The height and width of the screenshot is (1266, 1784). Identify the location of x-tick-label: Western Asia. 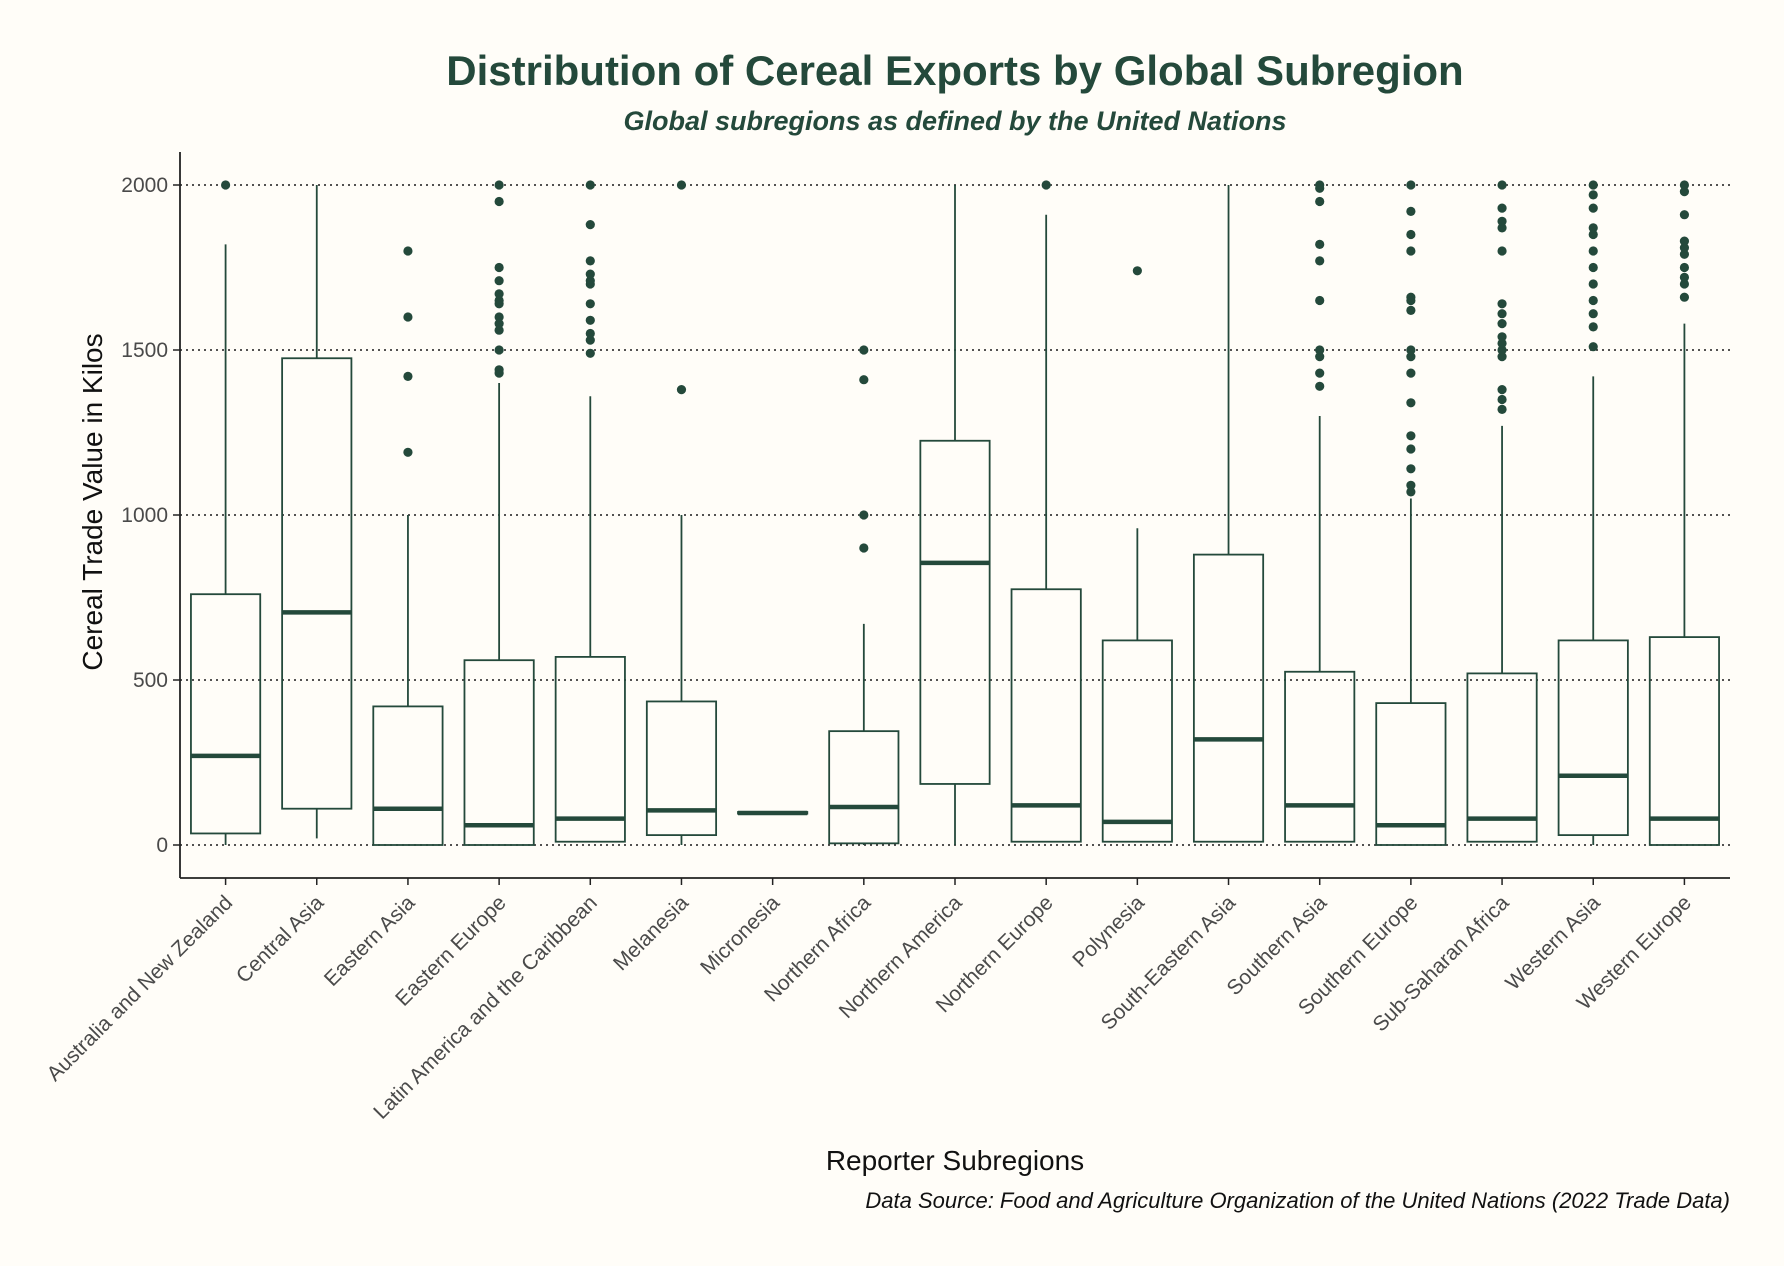
(1553, 943).